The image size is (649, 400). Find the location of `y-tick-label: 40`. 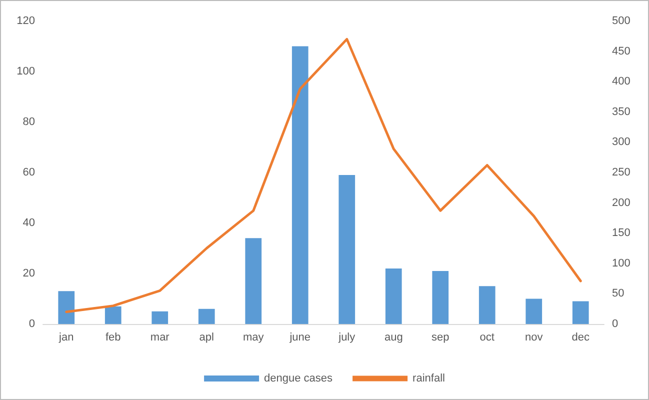

y-tick-label: 40 is located at coordinates (28, 223).